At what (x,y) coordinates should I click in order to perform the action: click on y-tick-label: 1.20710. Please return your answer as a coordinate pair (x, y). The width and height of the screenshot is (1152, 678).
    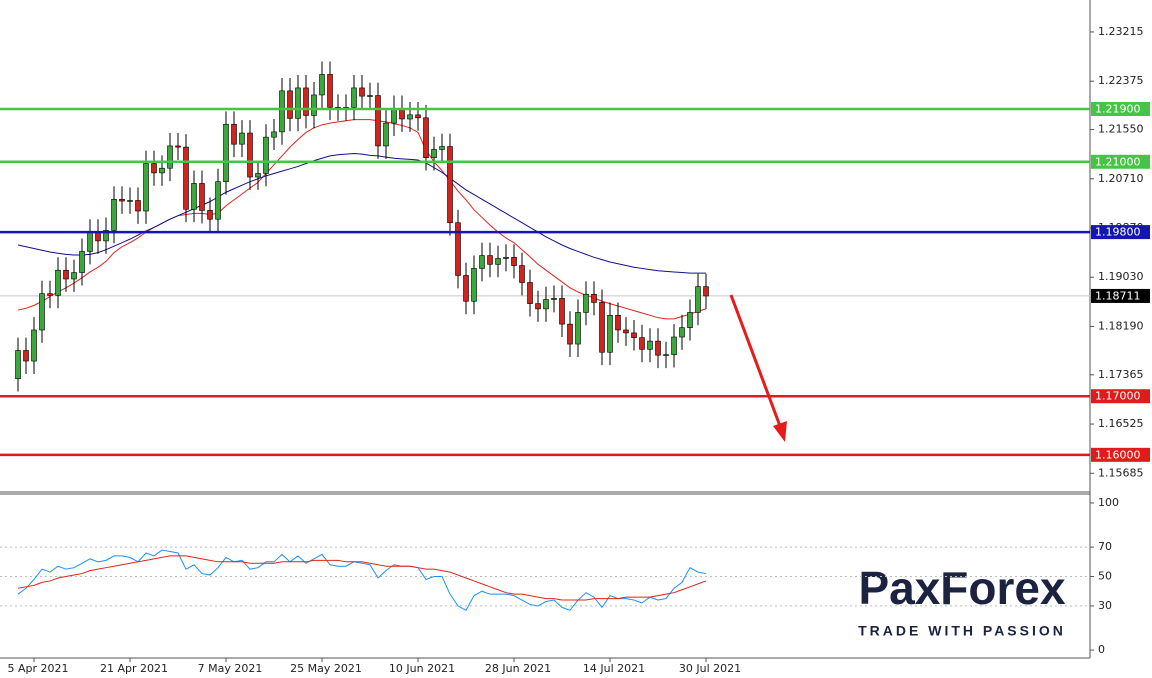
    Looking at the image, I should click on (1121, 178).